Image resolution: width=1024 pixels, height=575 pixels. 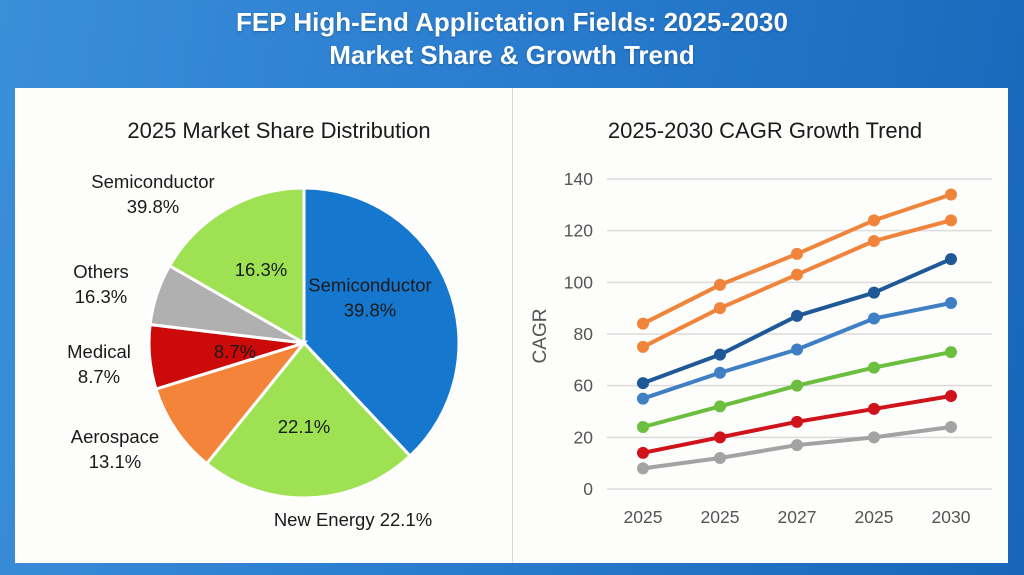 What do you see at coordinates (152, 181) in the screenshot?
I see `pie-outer-label-semiconductor: Semiconductor` at bounding box center [152, 181].